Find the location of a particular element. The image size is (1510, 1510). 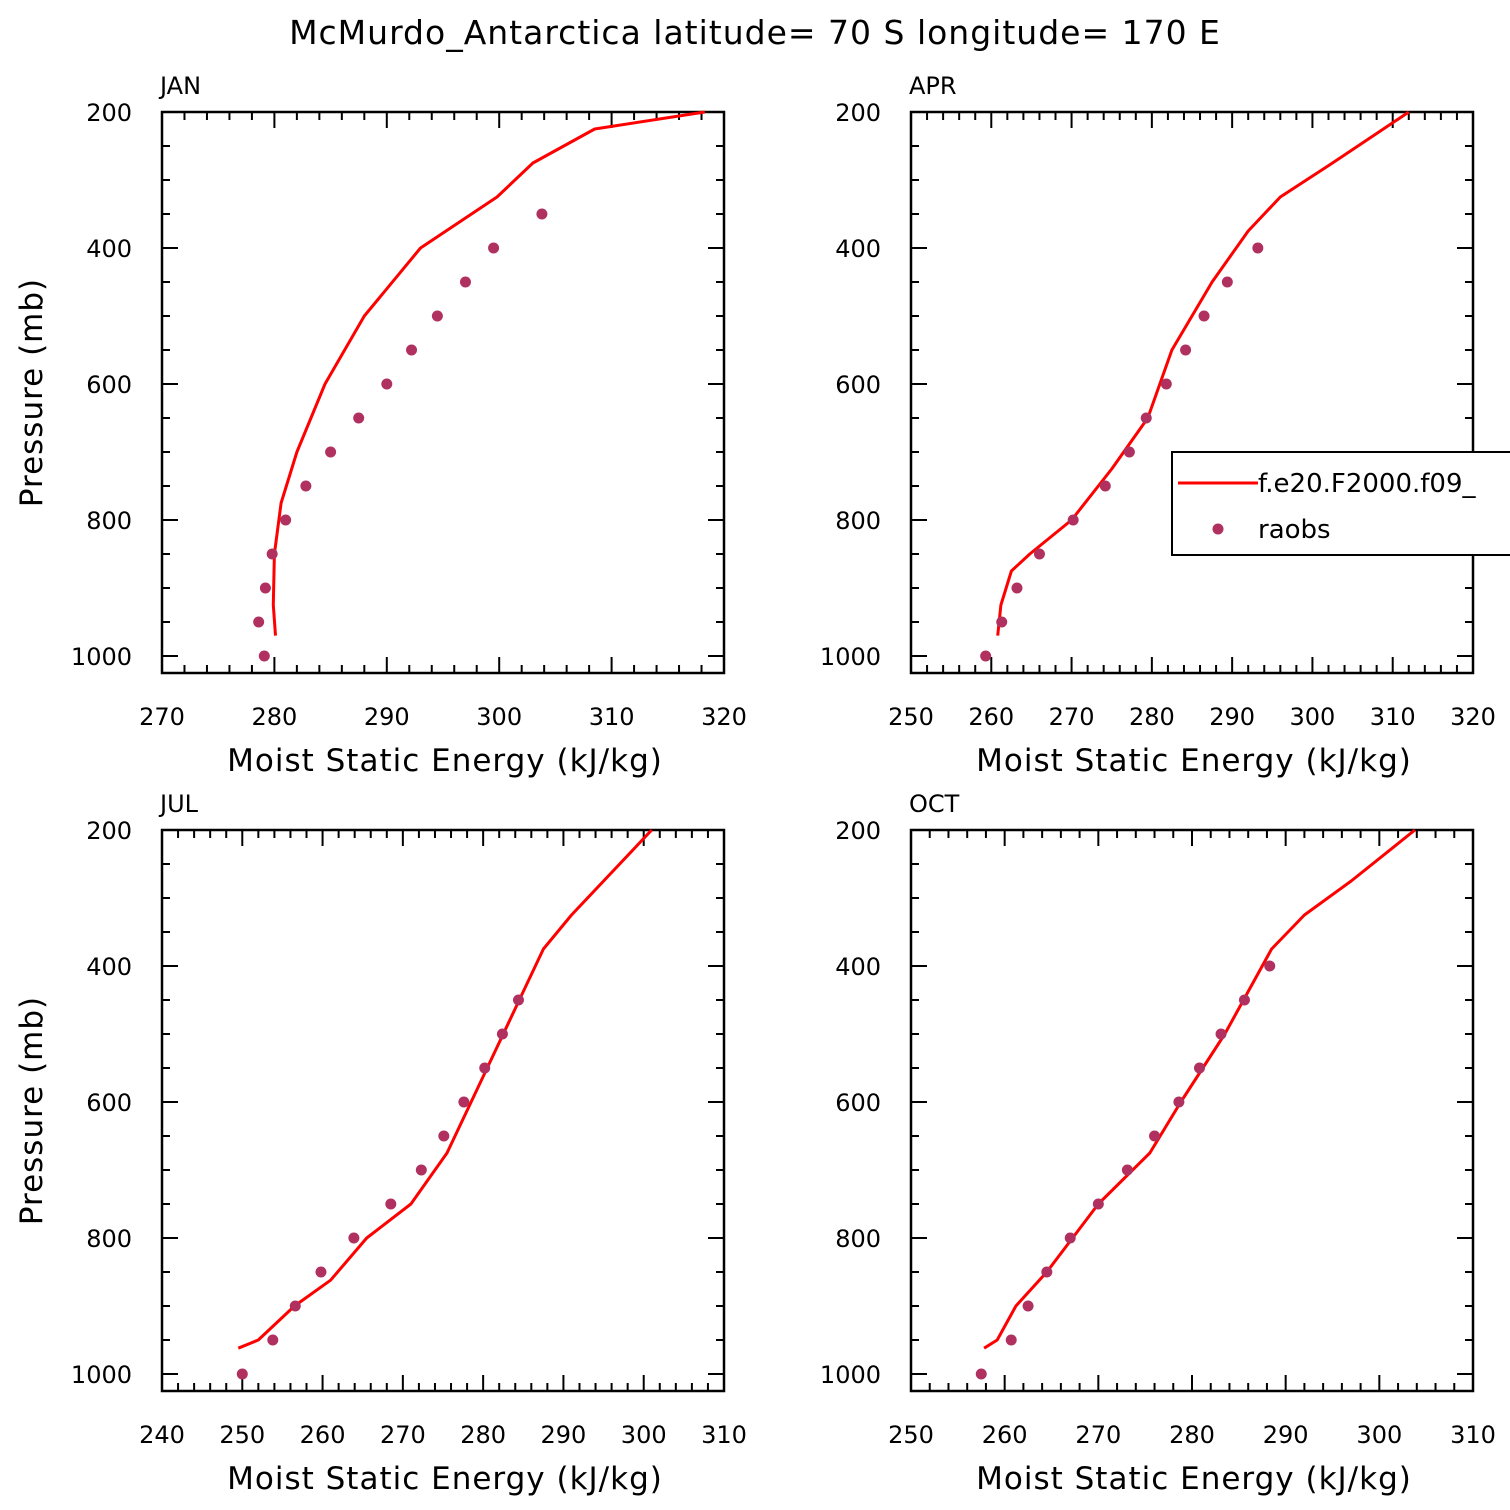

panel-label-apr: APR is located at coordinates (933, 86).